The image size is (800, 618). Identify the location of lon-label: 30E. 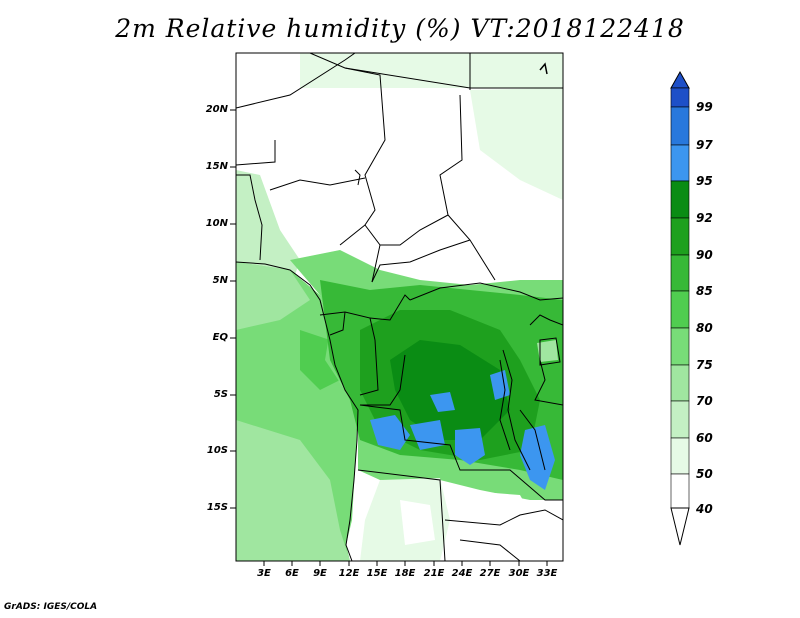
(519, 573).